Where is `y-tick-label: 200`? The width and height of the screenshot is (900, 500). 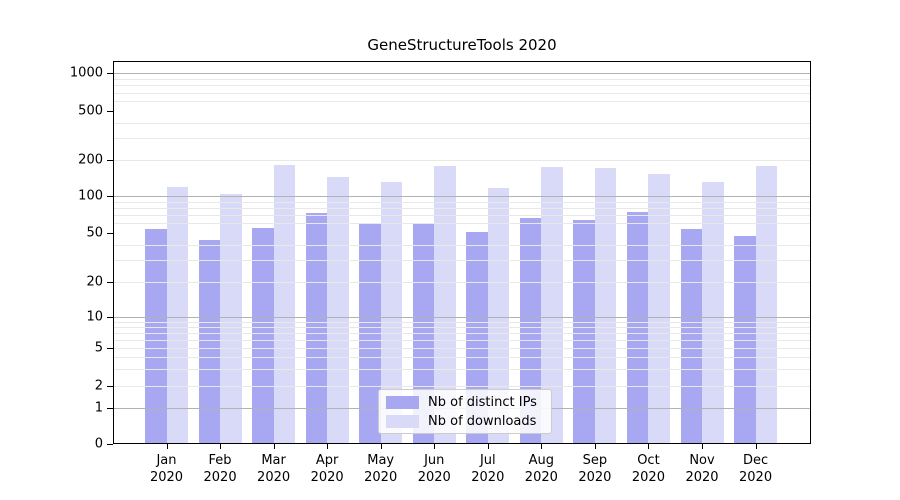
y-tick-label: 200 is located at coordinates (90, 160).